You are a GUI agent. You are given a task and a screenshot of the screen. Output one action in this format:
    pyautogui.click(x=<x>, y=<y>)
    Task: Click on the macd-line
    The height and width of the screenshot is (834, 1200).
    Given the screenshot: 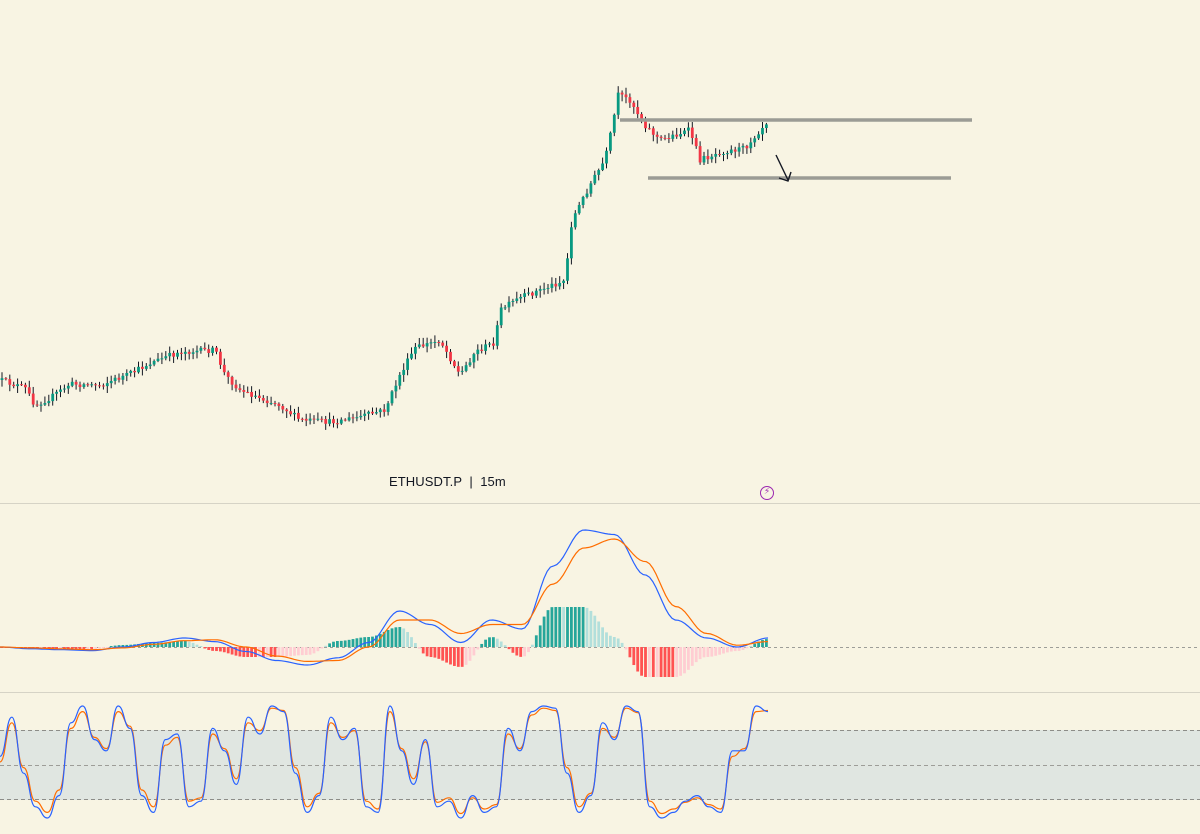 What is the action you would take?
    pyautogui.click(x=384, y=597)
    